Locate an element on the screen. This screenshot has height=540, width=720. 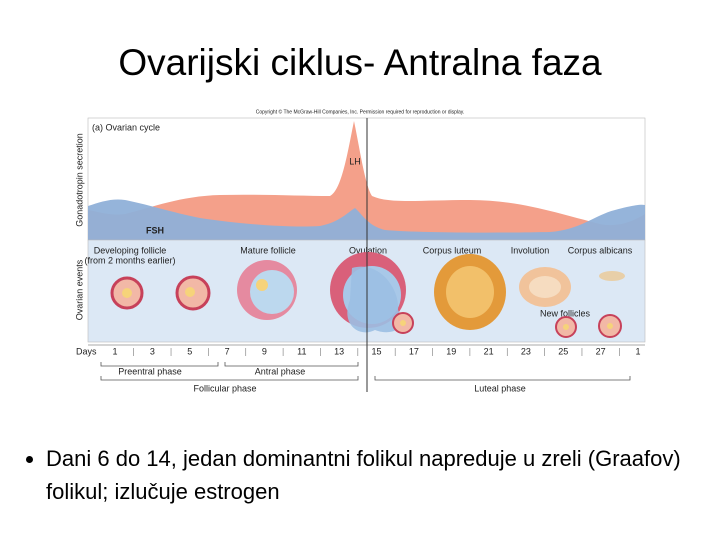
phase-label: Follicular phase is located at coordinates (224, 388).